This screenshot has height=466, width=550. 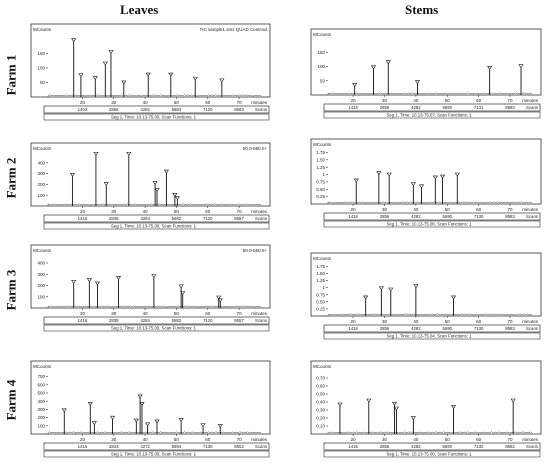 I want to click on scan-tick-label: 1403, so click(x=83, y=109).